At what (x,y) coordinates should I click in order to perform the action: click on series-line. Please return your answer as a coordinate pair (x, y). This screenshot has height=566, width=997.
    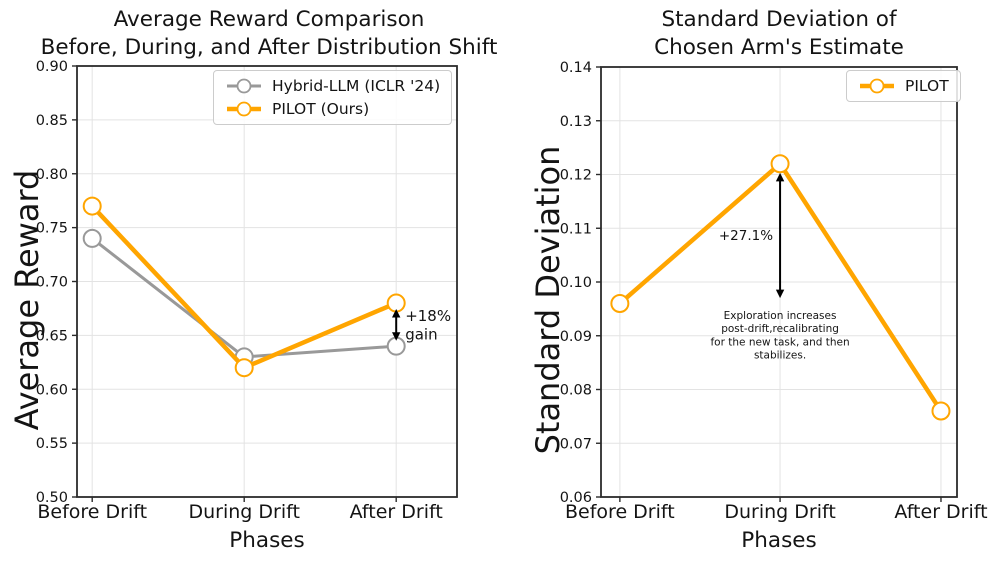
    Looking at the image, I should click on (780, 287).